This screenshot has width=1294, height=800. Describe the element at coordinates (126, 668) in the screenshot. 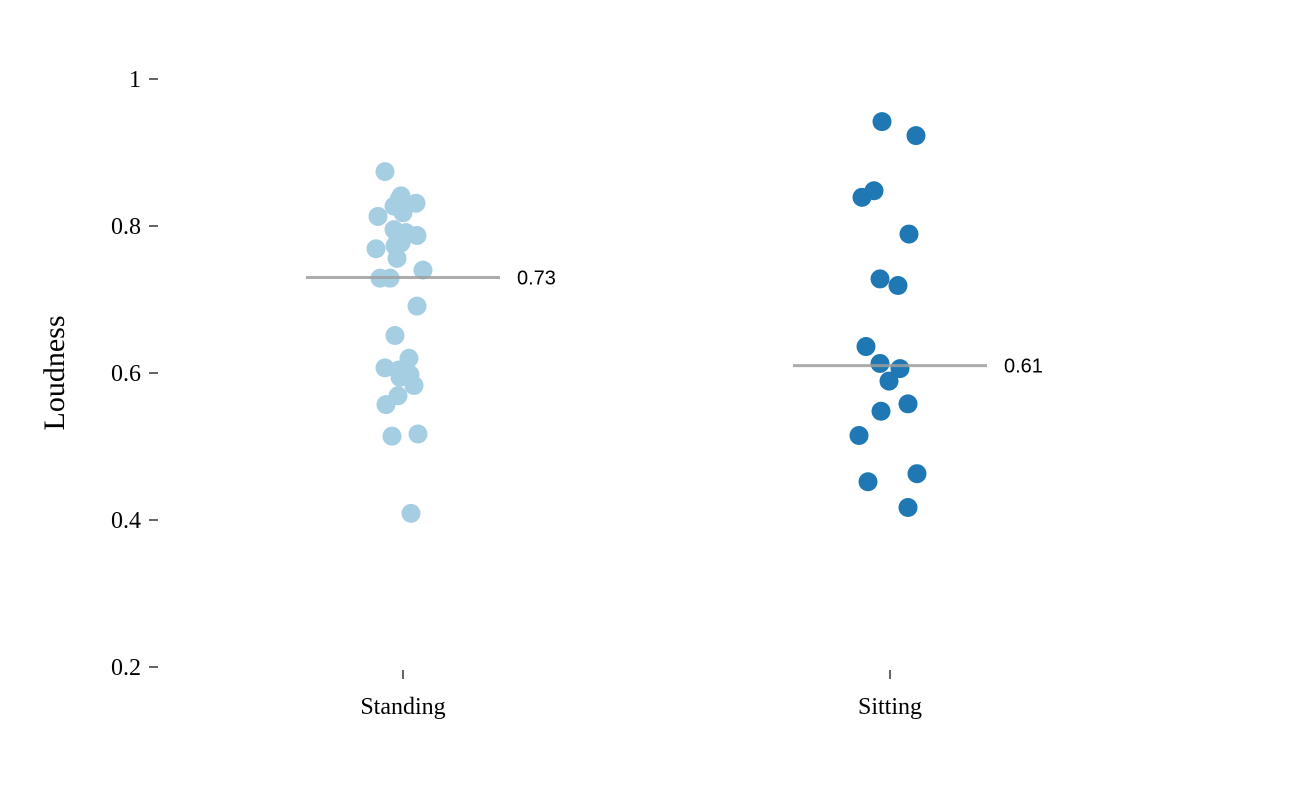

I see `y-tick-label: 0.2` at that location.